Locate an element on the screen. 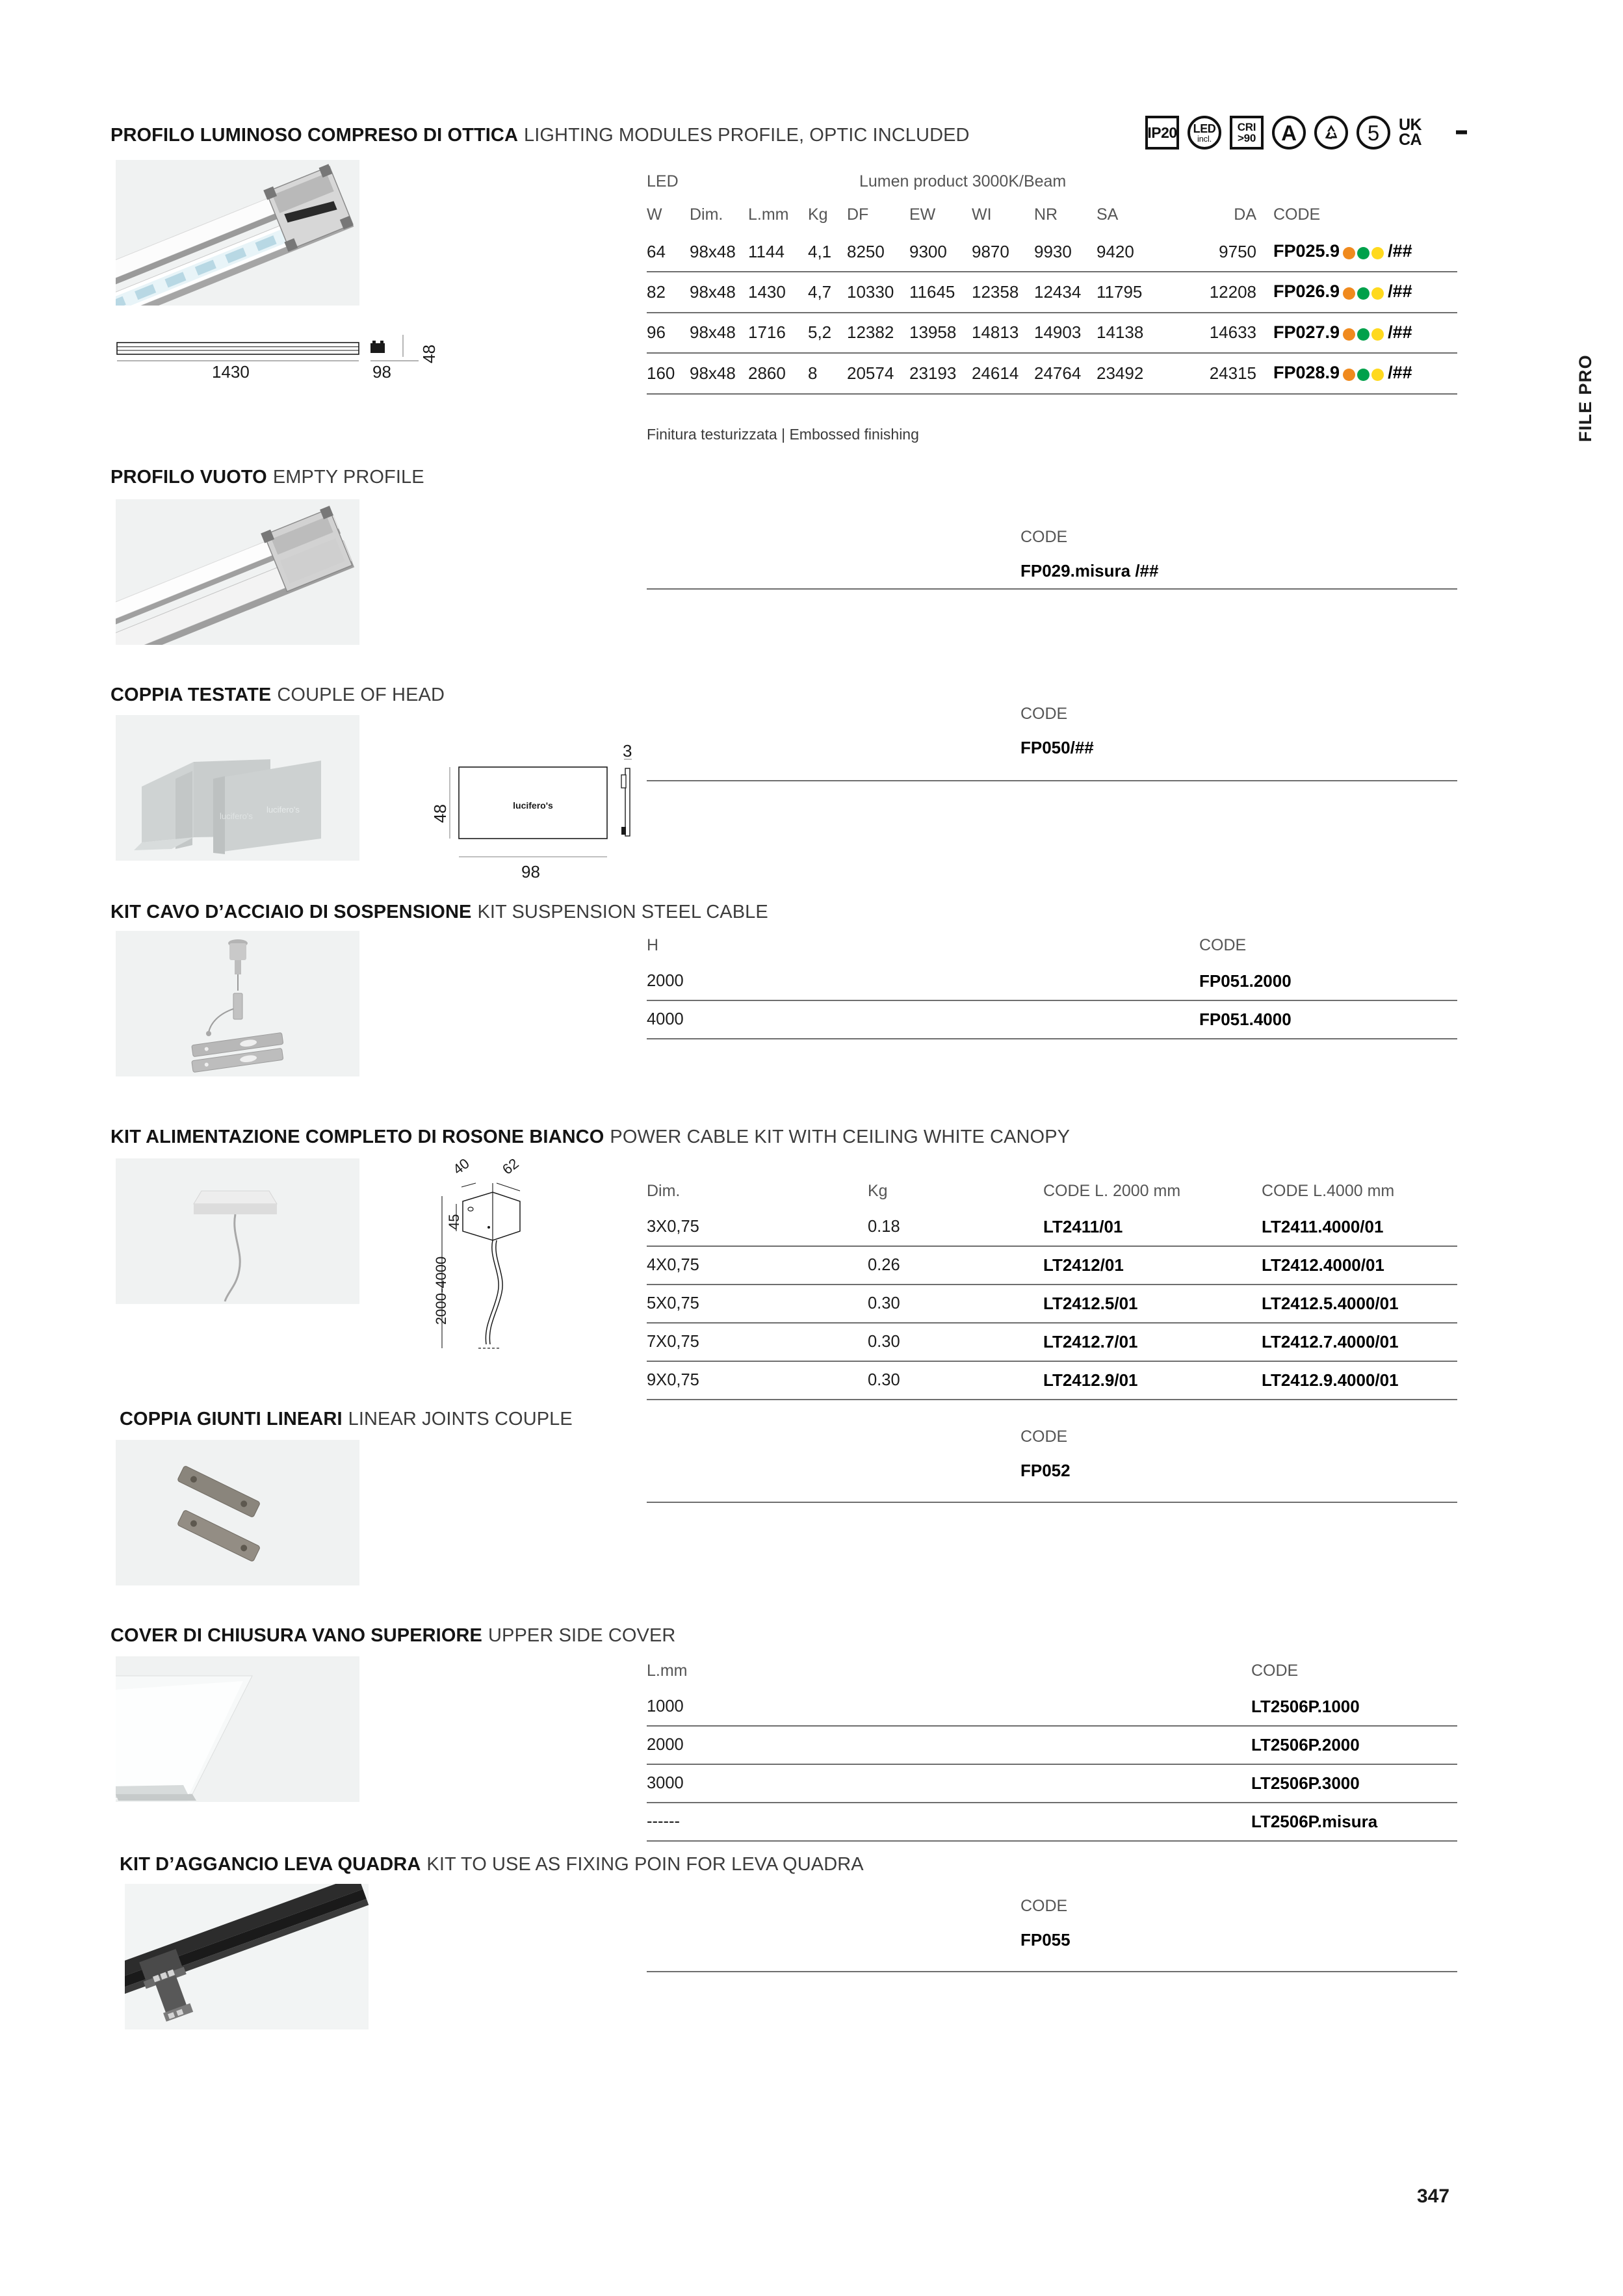 The height and width of the screenshot is (2296, 1623). class-a-icon: A is located at coordinates (1289, 133).